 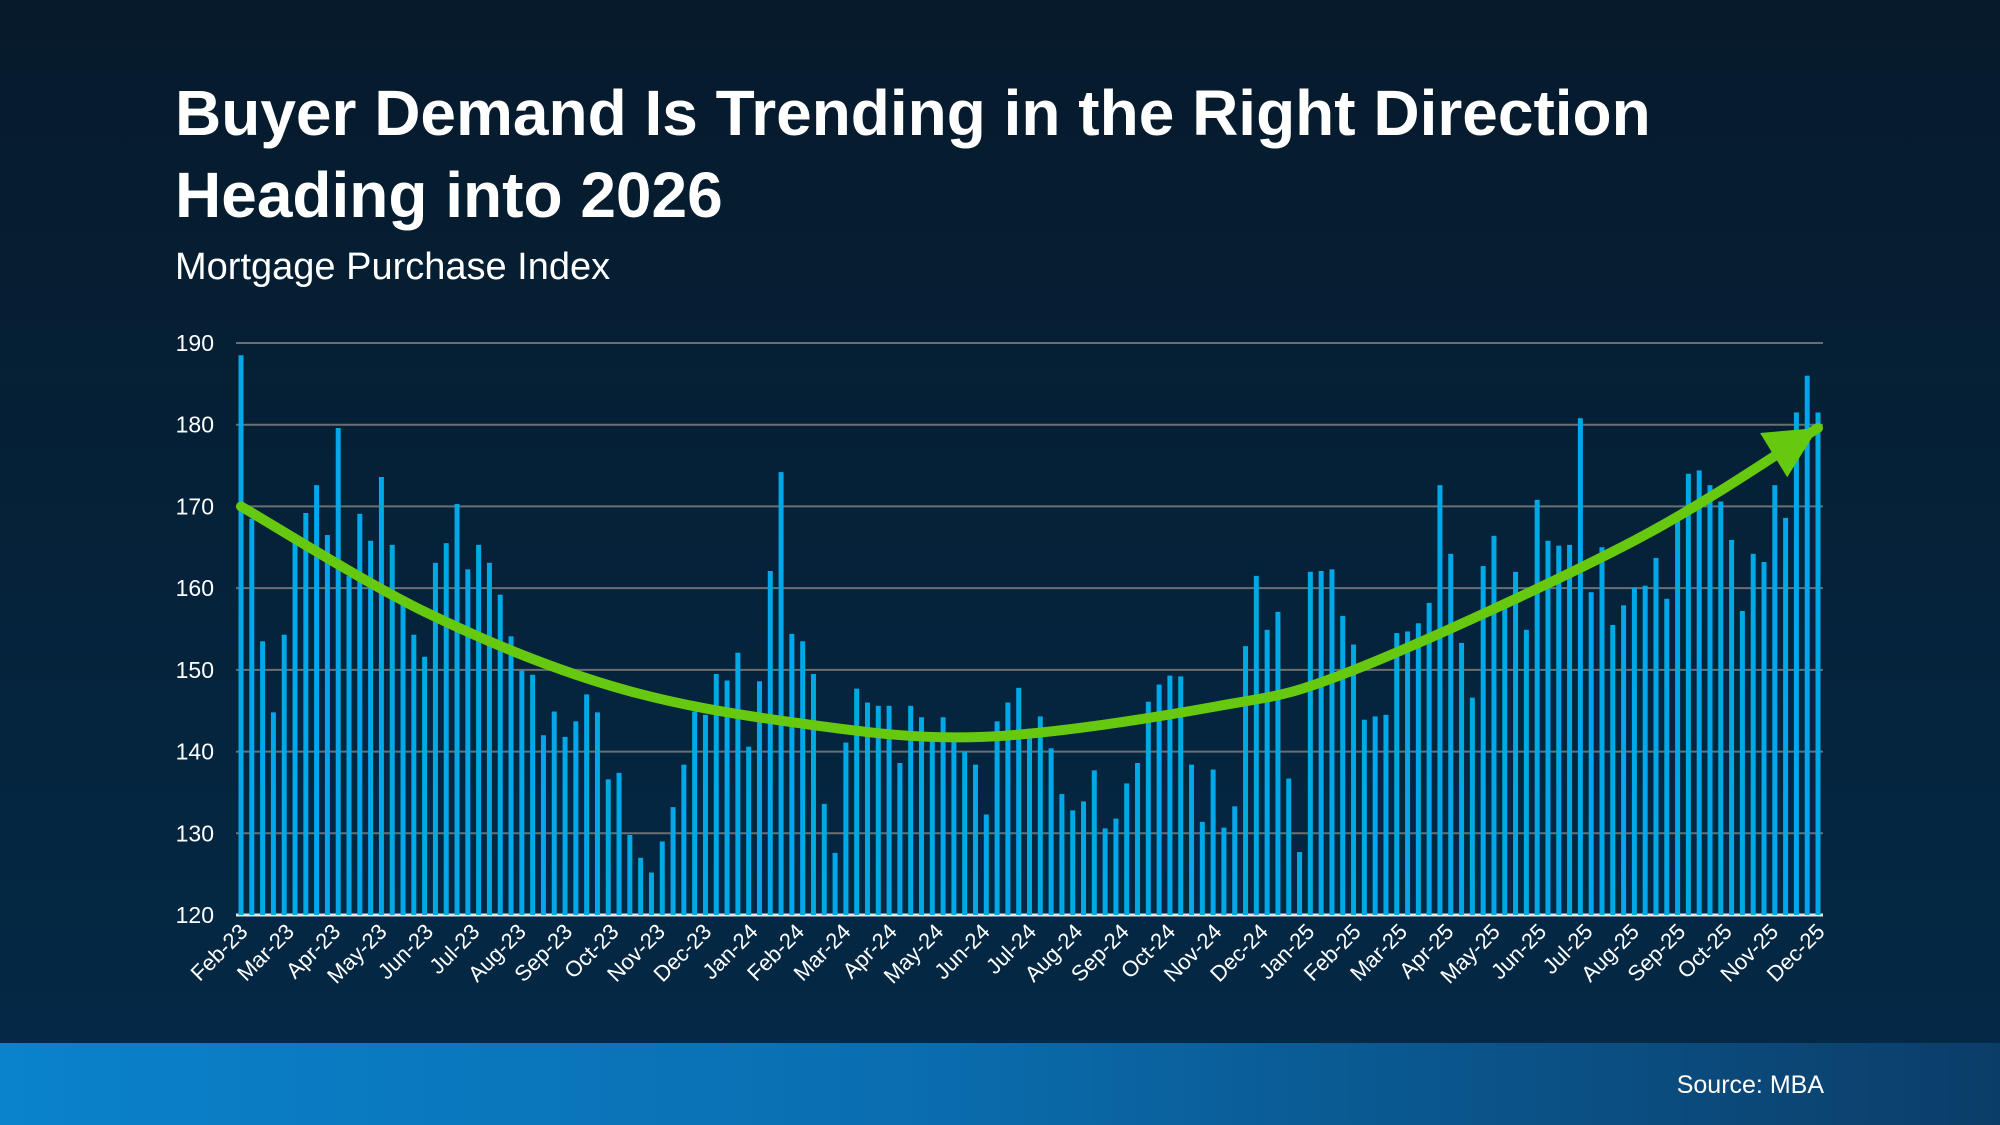 What do you see at coordinates (195, 588) in the screenshot?
I see `y-tick-label: 160` at bounding box center [195, 588].